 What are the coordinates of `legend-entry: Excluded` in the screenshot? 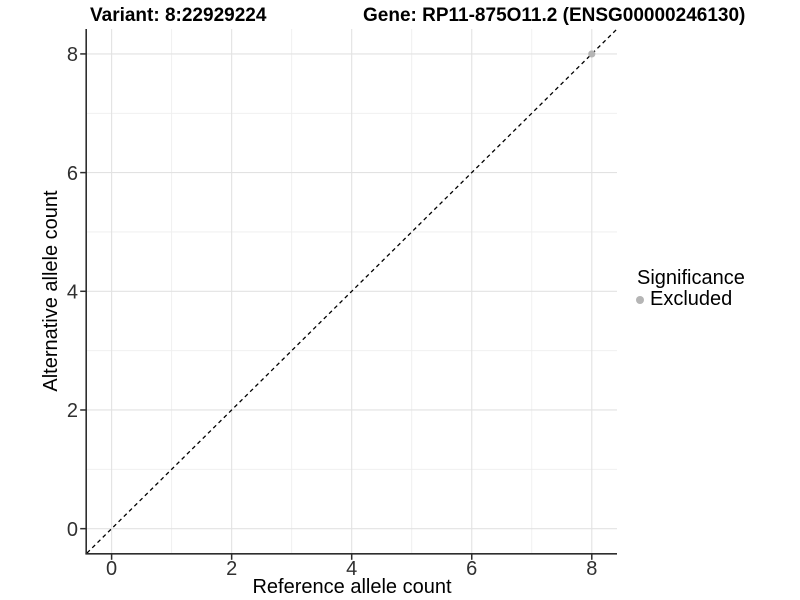 It's located at (690, 299).